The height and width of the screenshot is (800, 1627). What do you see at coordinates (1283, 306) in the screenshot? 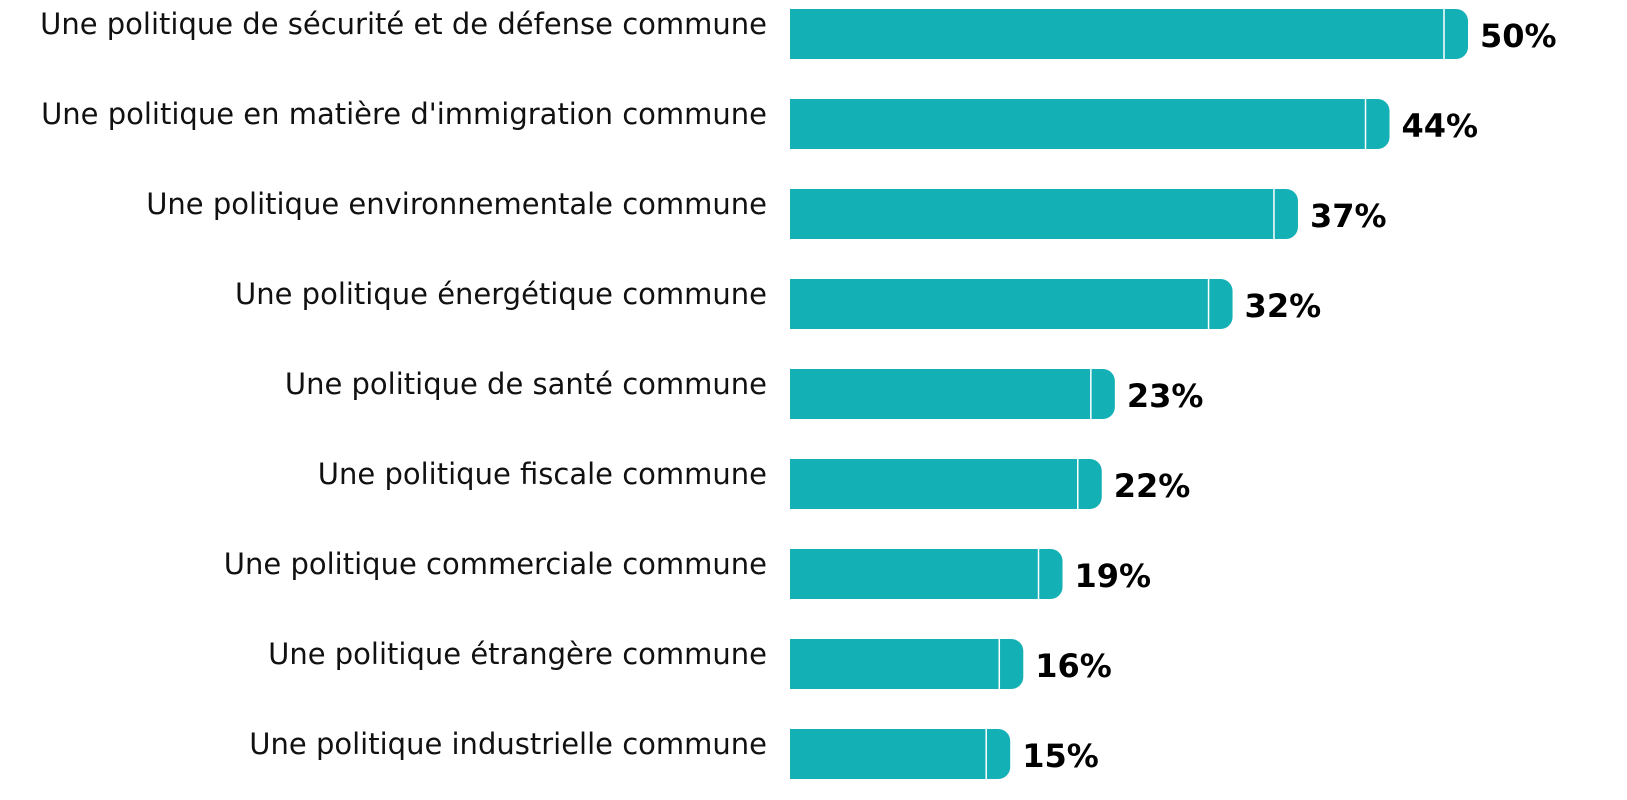
I see `value-label: 32%` at bounding box center [1283, 306].